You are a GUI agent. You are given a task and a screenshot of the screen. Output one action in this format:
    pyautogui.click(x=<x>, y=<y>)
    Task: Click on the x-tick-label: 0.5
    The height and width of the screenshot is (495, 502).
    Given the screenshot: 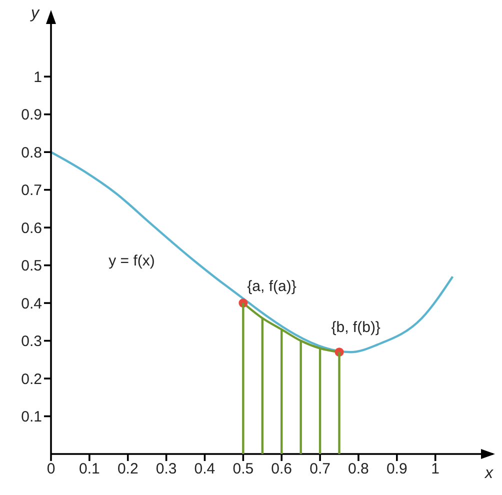 What is the action you would take?
    pyautogui.click(x=243, y=469)
    